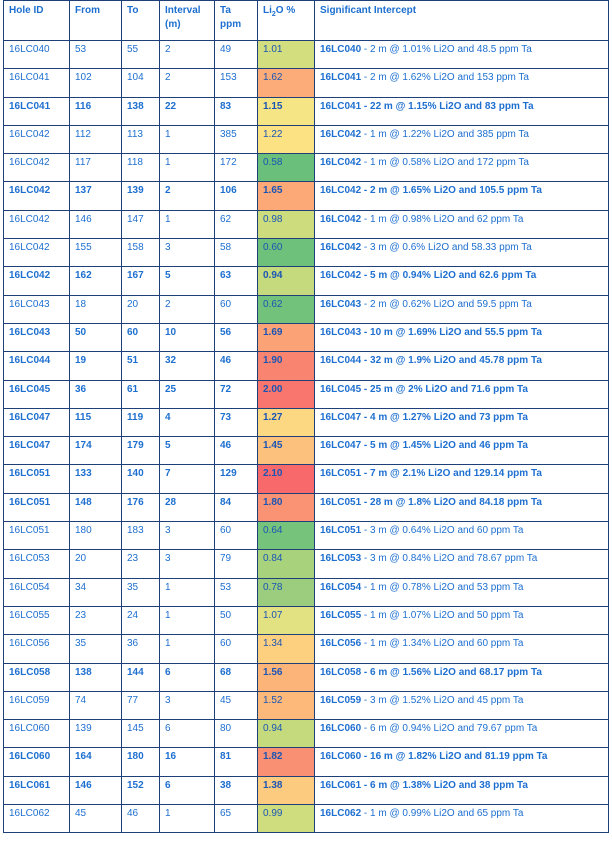  What do you see at coordinates (446, 304) in the screenshot?
I see `intercept-description: - 2 m @ 0.62% Li2O and 59.5 ppm Ta` at bounding box center [446, 304].